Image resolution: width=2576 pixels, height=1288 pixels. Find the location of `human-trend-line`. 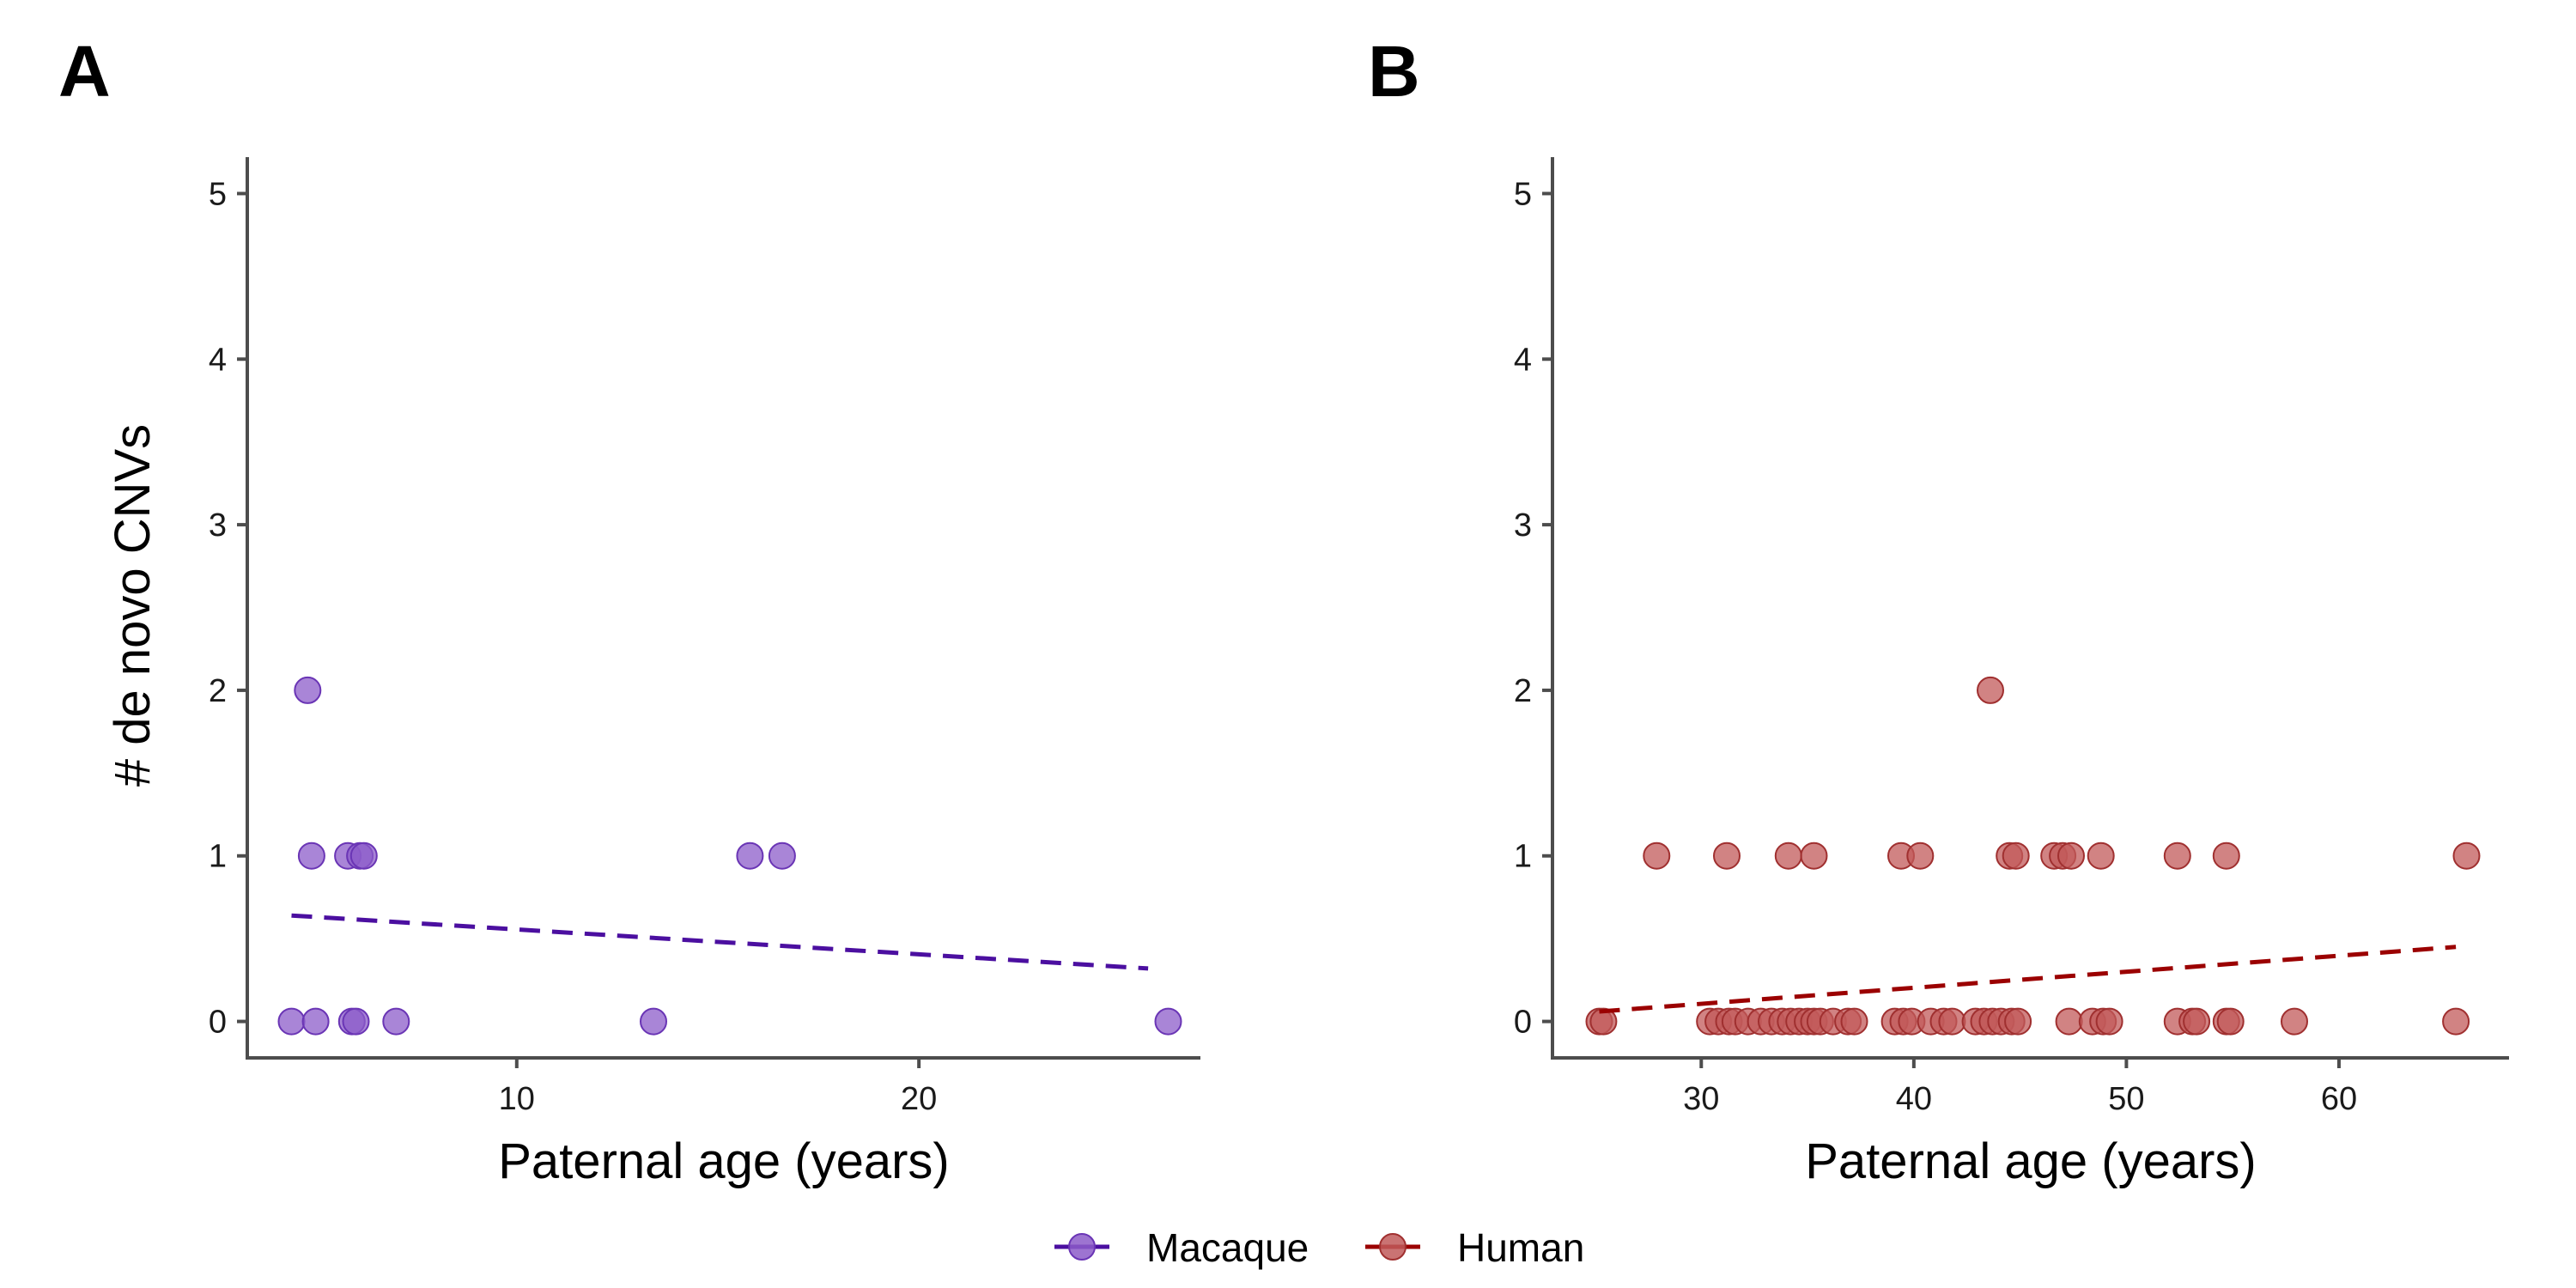

human-trend-line is located at coordinates (2028, 980).